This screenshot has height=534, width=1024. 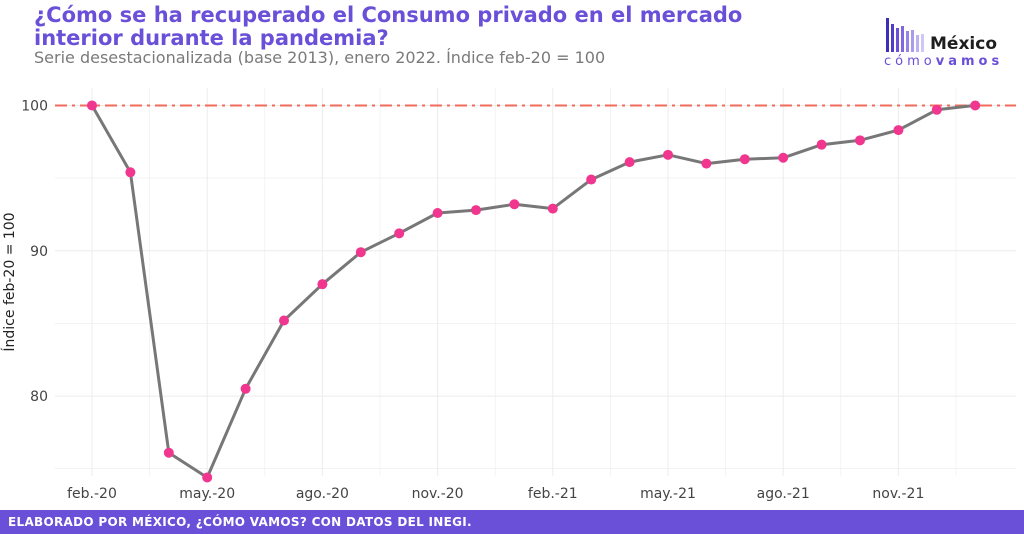 I want to click on mexico-como-vamos-logo: México cómovamos, so click(x=947, y=42).